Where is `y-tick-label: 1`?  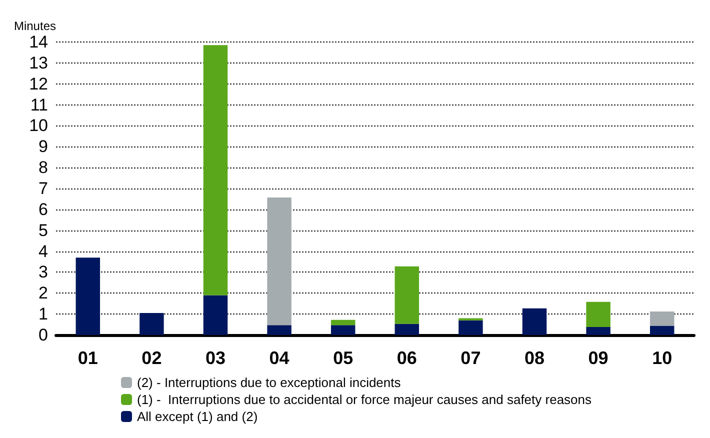 y-tick-label: 1 is located at coordinates (43, 314).